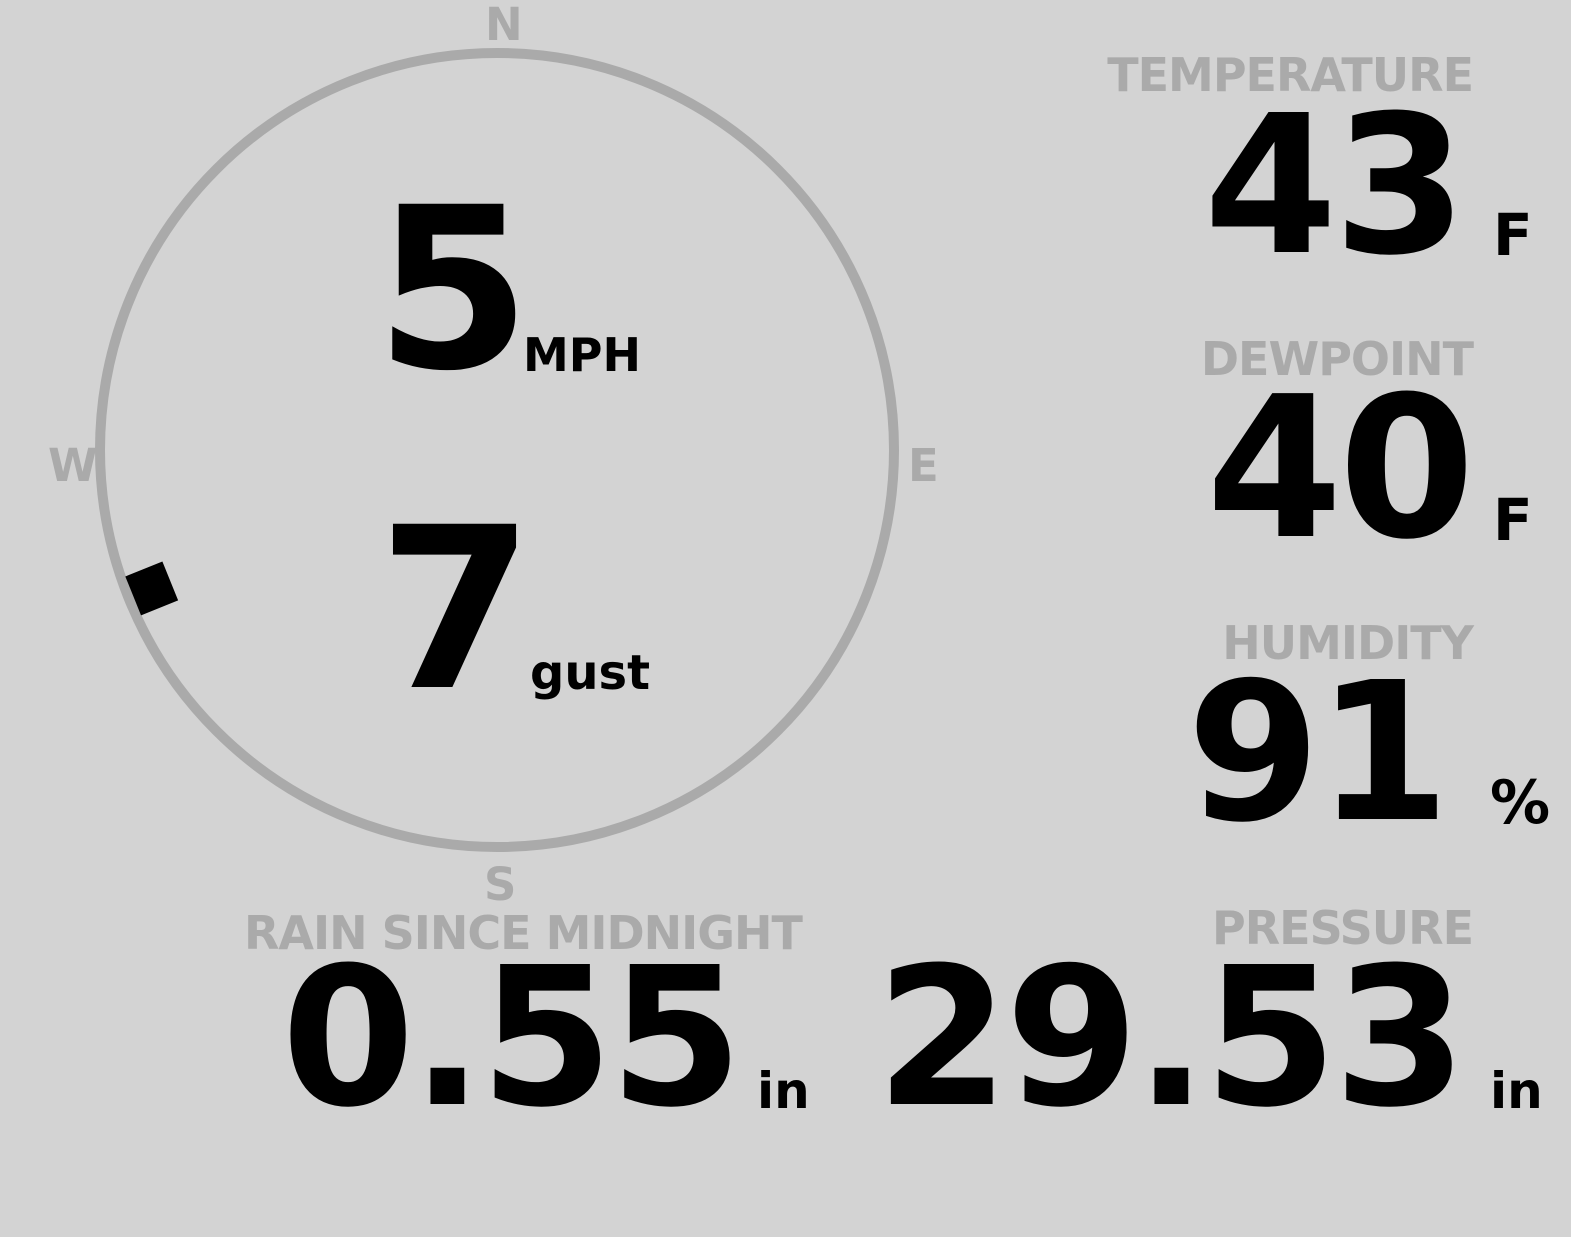 The image size is (1571, 1237). What do you see at coordinates (1290, 75) in the screenshot?
I see `temperature-label: TEMPERATURE` at bounding box center [1290, 75].